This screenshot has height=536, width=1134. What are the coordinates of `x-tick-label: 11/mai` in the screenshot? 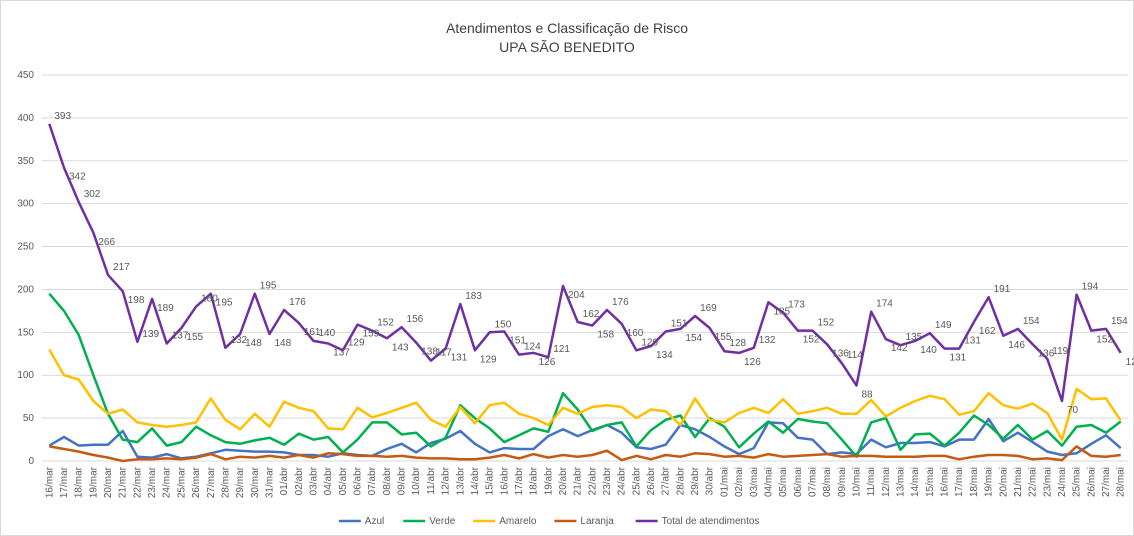 It's located at (871, 481).